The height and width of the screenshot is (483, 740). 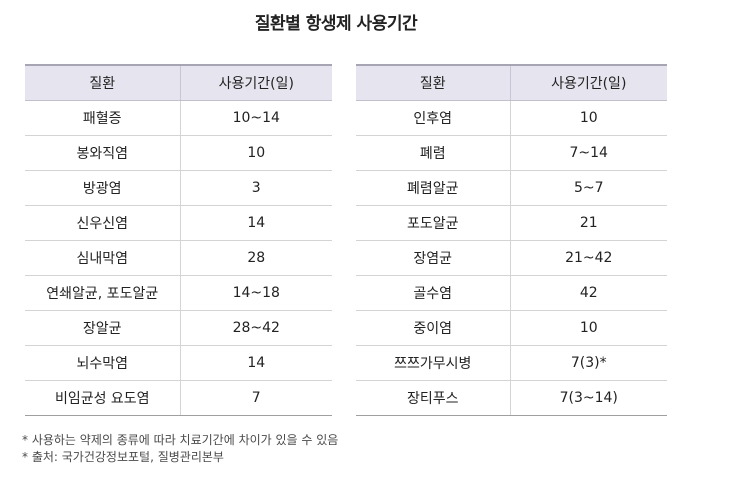 I want to click on duration-cell: 3, so click(x=255, y=188).